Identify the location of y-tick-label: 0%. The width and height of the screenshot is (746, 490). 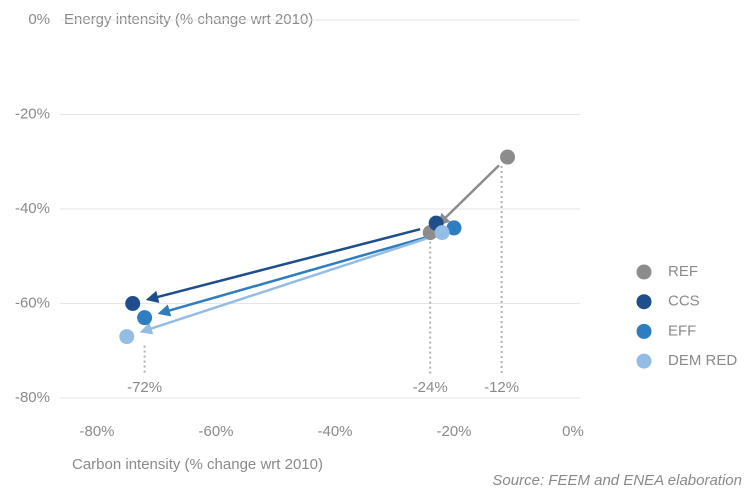
(39, 19).